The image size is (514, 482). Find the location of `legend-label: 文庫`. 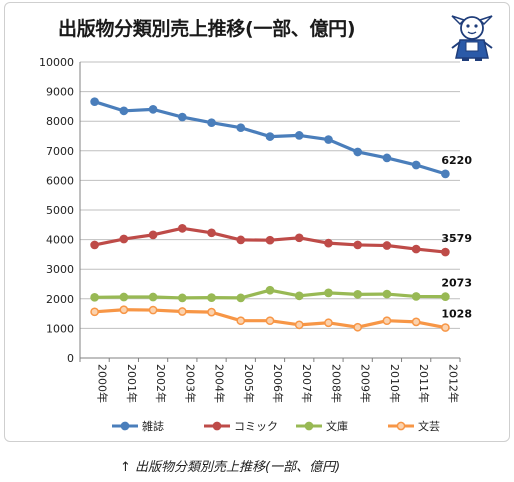

legend-label: 文庫 is located at coordinates (337, 426).